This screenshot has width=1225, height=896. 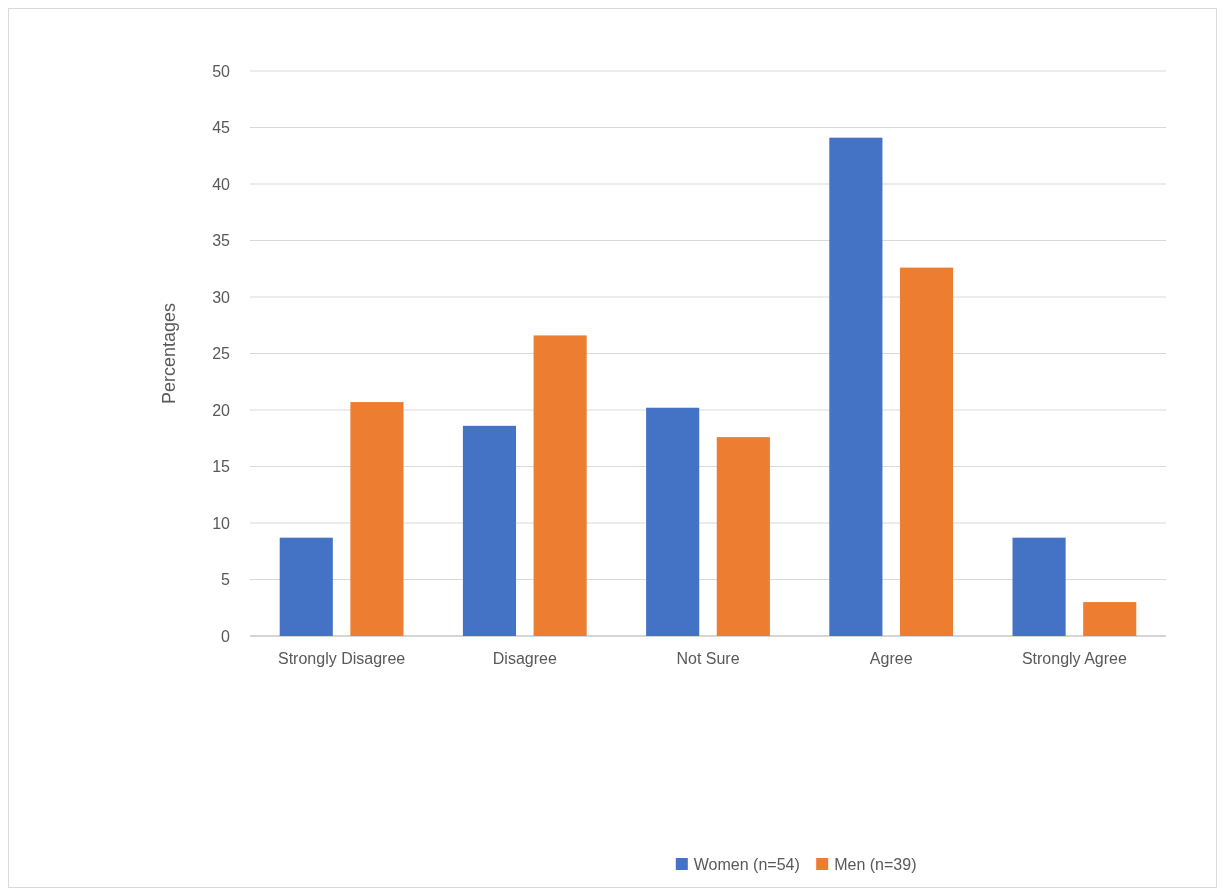 I want to click on y-axis-title: Percentages, so click(x=169, y=353).